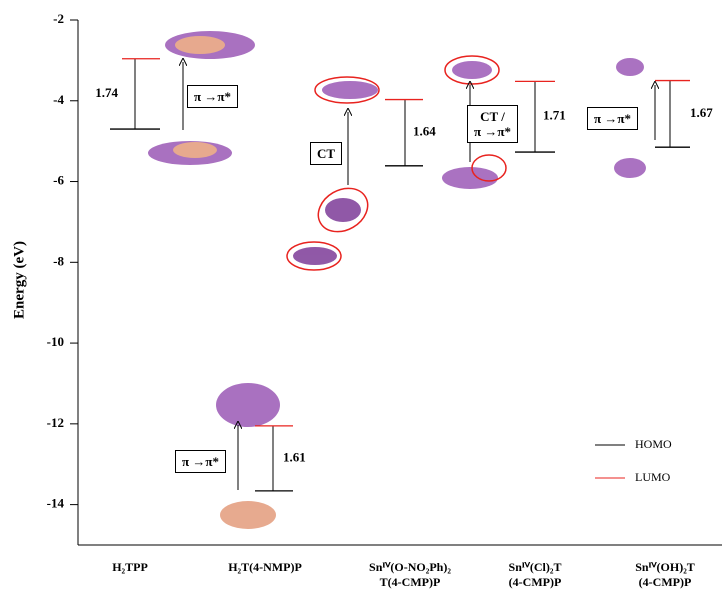  I want to click on gap-label: 1.64, so click(424, 131).